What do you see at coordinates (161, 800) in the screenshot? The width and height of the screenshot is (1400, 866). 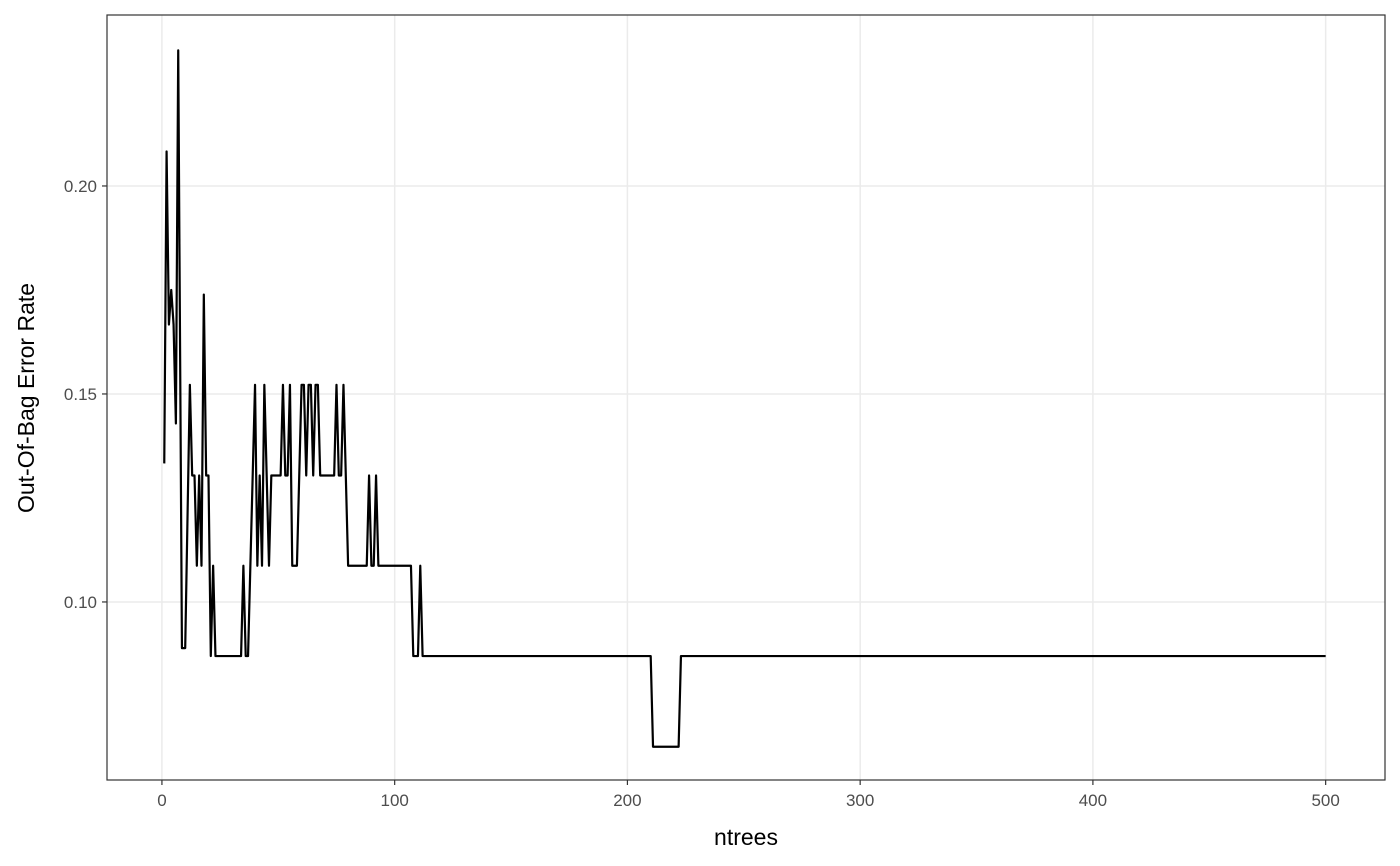 I see `x-tick-label: 0` at bounding box center [161, 800].